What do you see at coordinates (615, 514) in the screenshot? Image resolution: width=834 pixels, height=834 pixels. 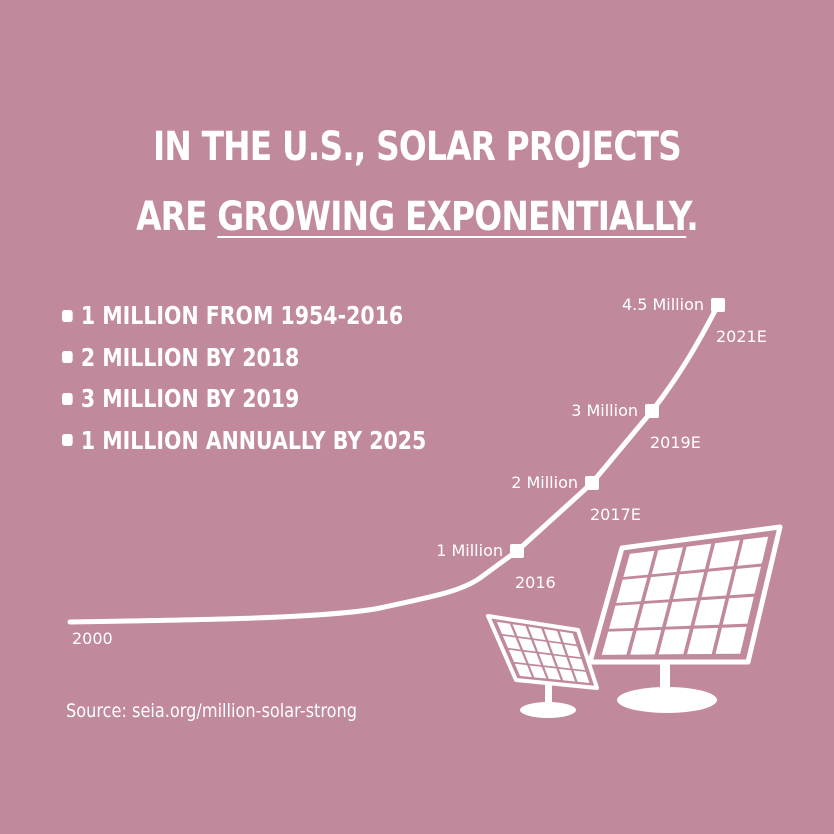 I see `year-label: 2017E` at bounding box center [615, 514].